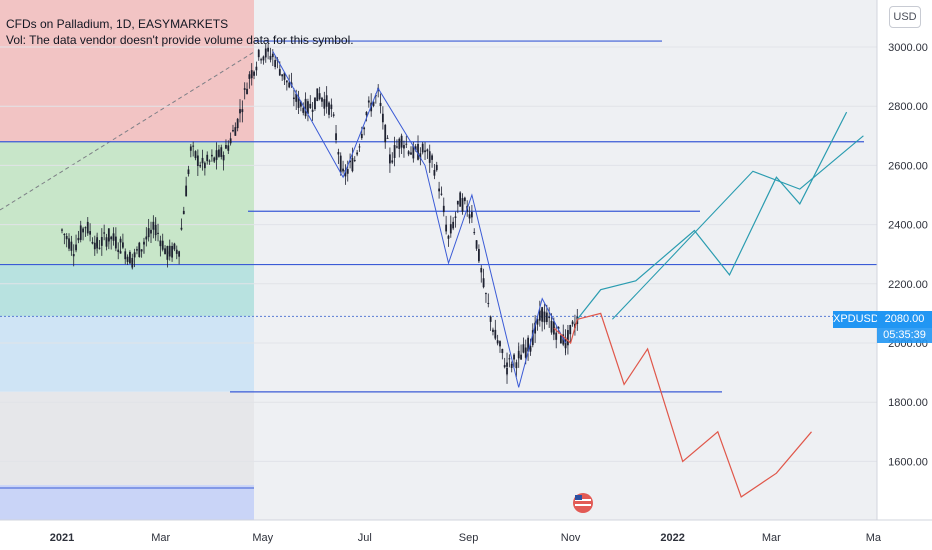 Image resolution: width=932 pixels, height=550 pixels. I want to click on price-tick-label: 2800.00, so click(908, 107).